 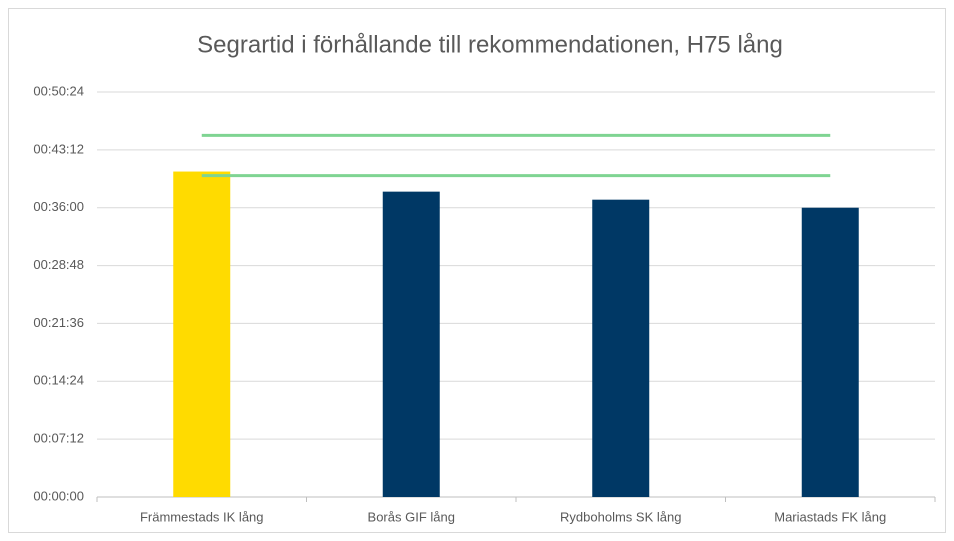 What do you see at coordinates (58, 438) in the screenshot?
I see `y-tick-label: 00:07:12` at bounding box center [58, 438].